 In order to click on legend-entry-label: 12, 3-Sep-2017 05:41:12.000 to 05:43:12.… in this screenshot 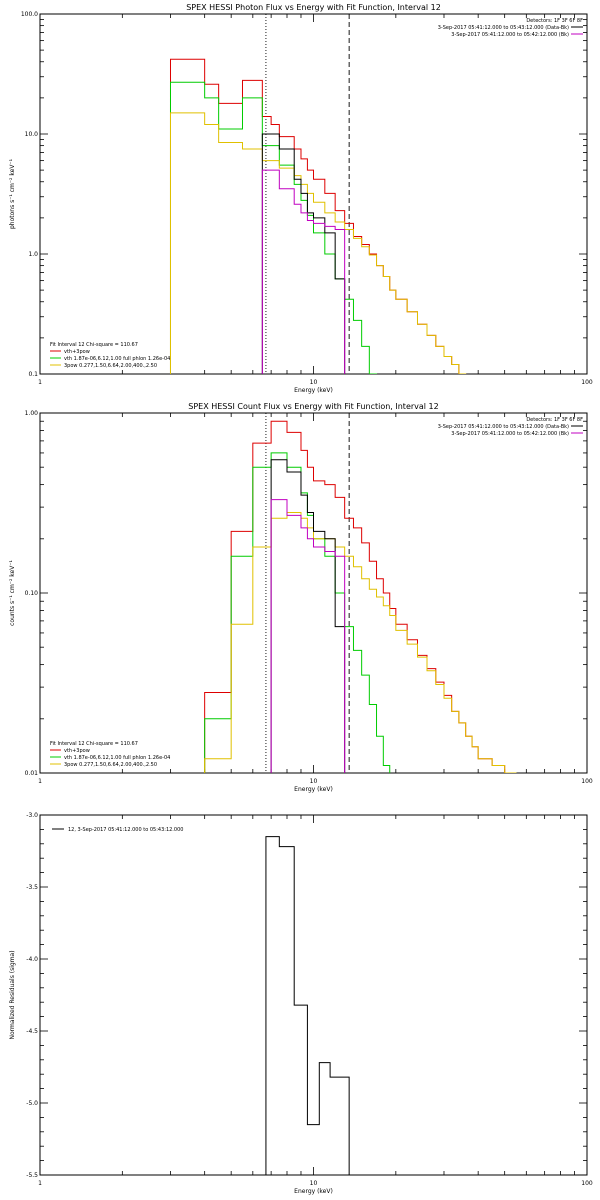, I will do `click(125, 830)`.